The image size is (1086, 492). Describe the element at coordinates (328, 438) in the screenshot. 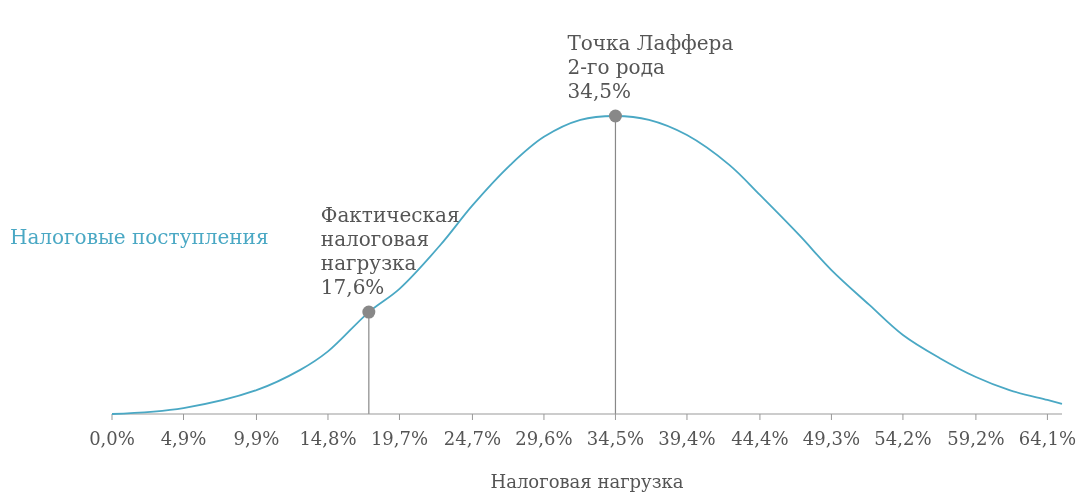

I see `x-tick-label: 14,8%` at that location.